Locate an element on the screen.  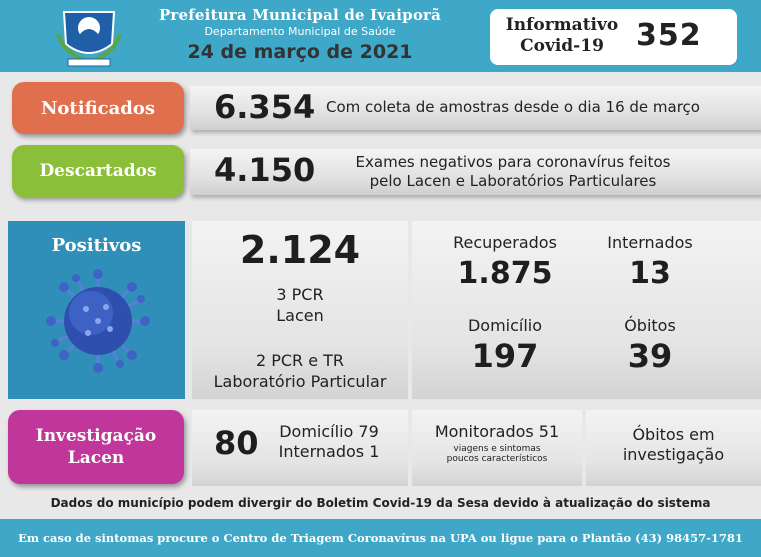
positivos-lacen-line-2: Lacen is located at coordinates (300, 315).